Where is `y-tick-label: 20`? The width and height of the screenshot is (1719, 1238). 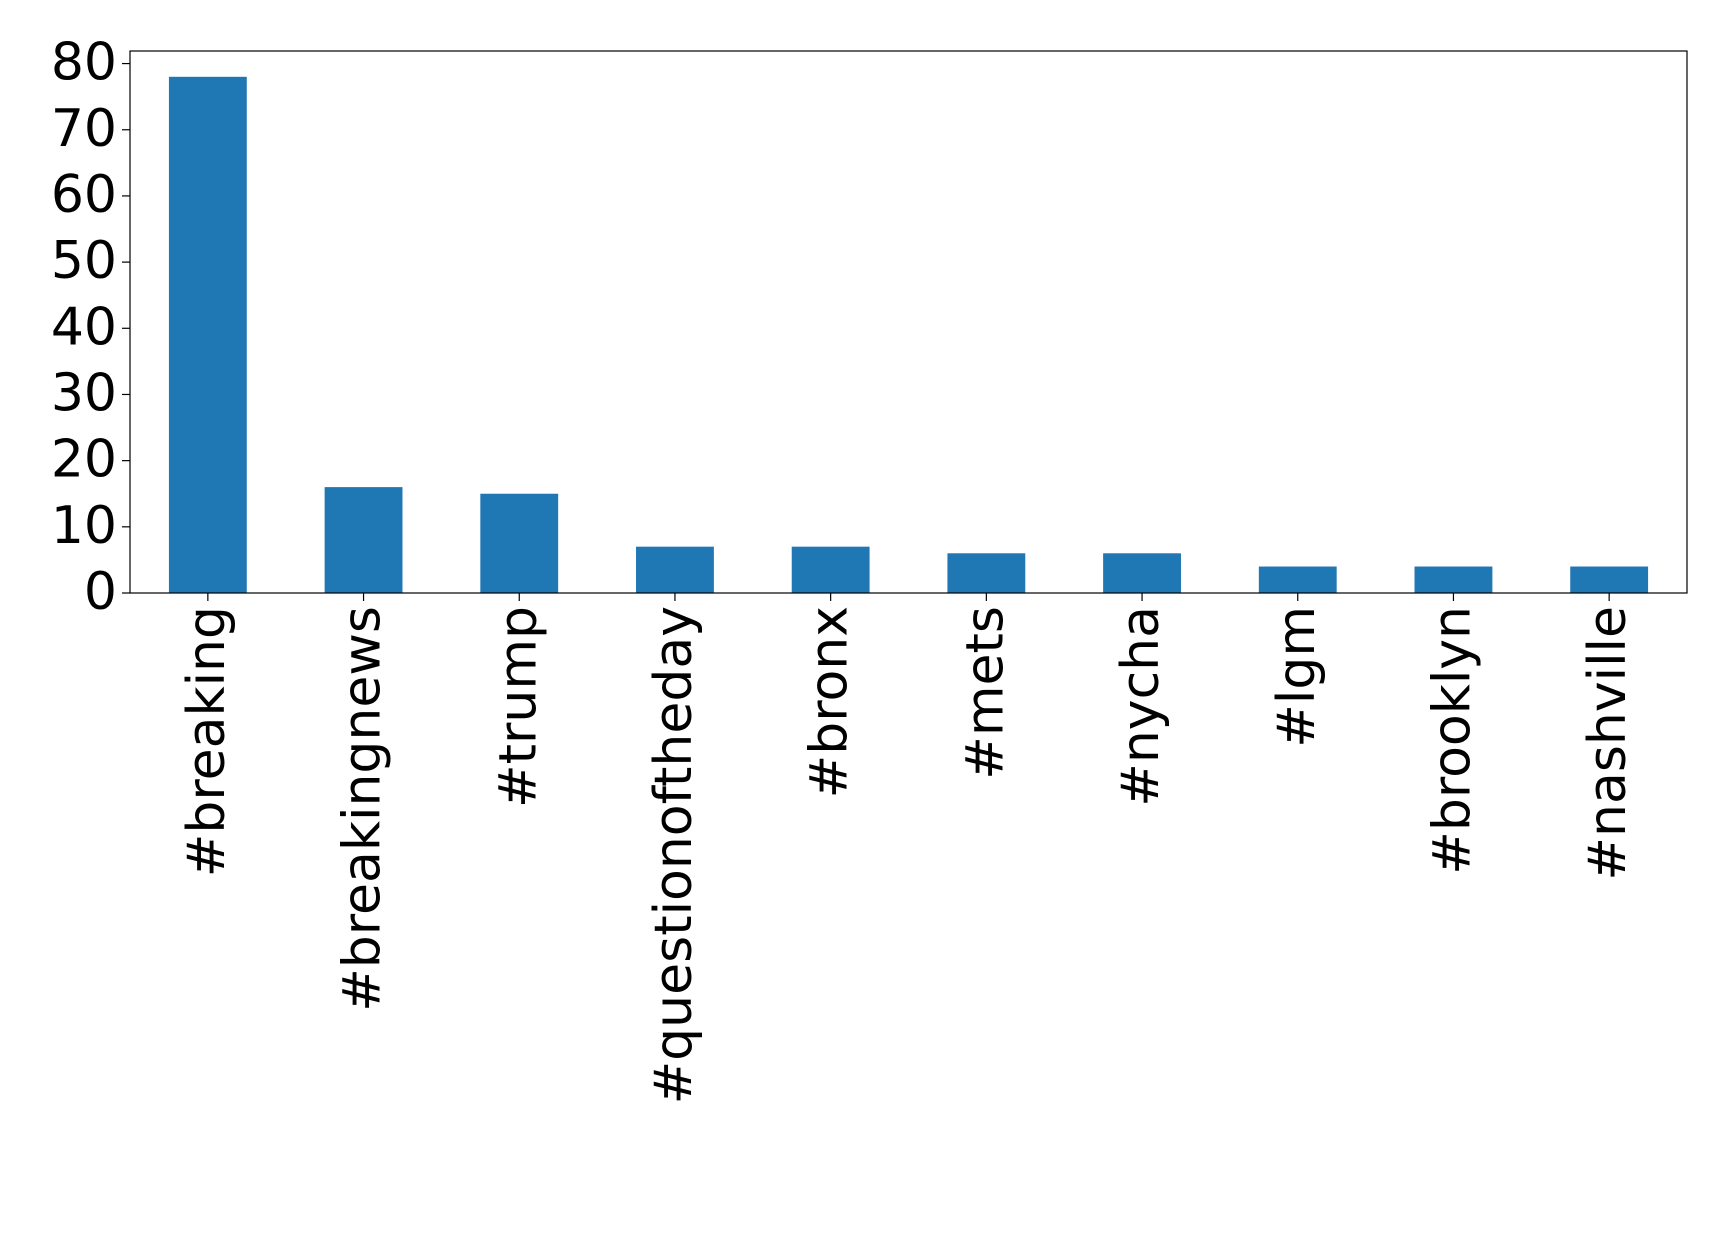 y-tick-label: 20 is located at coordinates (84, 460).